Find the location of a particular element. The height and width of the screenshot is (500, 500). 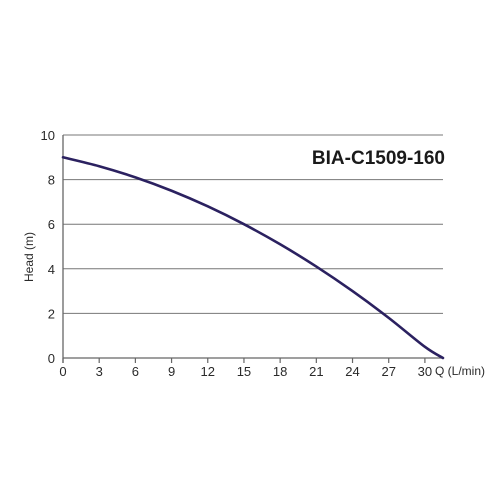

x-tick-label: 18 is located at coordinates (280, 371).